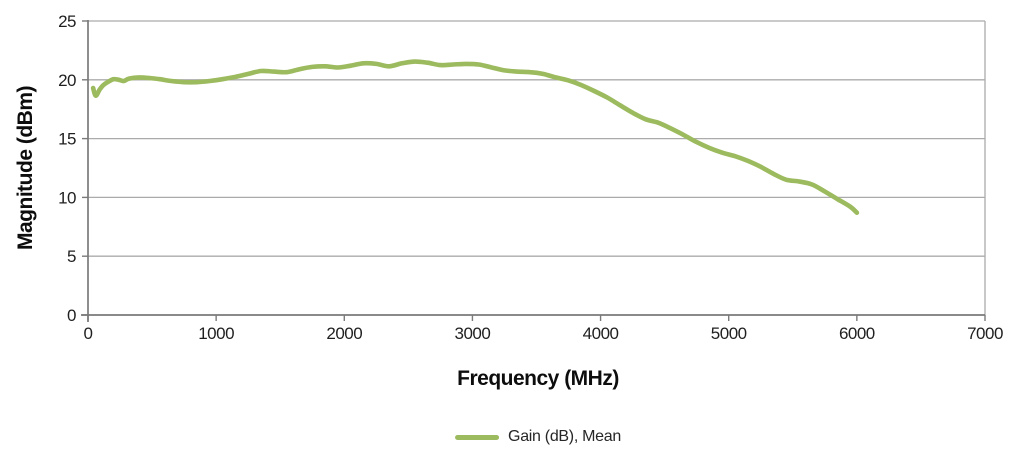  Describe the element at coordinates (538, 378) in the screenshot. I see `x-axis-title: Frequency (MHz)` at that location.